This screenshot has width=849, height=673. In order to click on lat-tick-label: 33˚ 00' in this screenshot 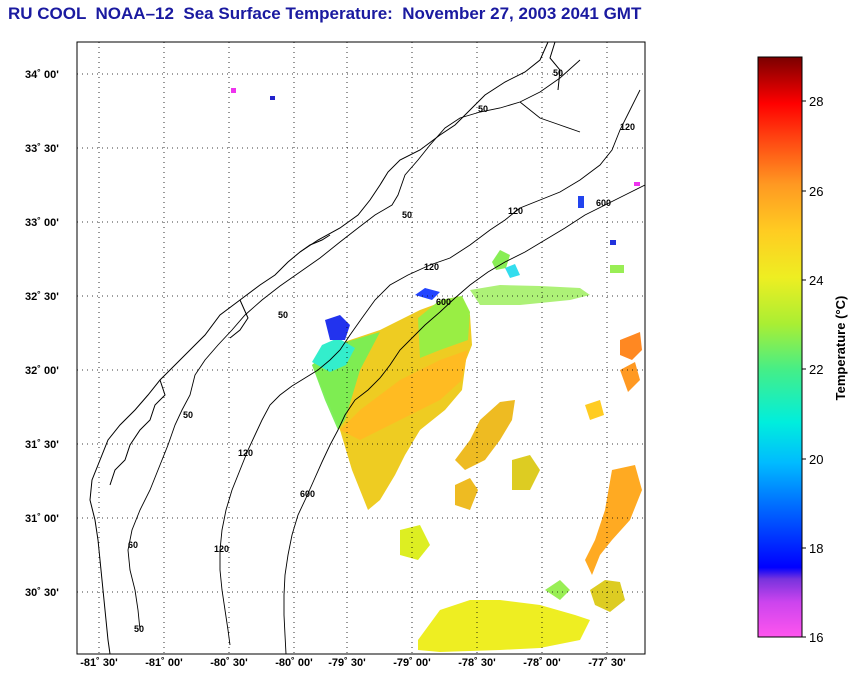, I will do `click(42, 223)`.